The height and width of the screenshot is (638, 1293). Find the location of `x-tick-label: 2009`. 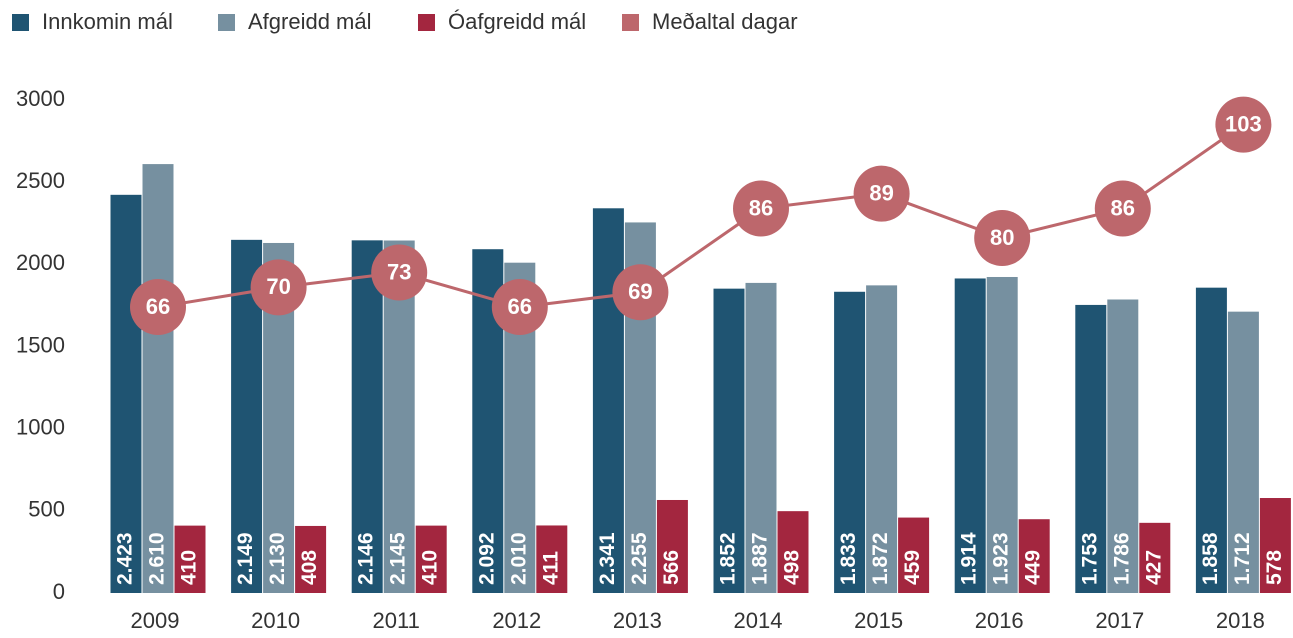

x-tick-label: 2009 is located at coordinates (155, 620).